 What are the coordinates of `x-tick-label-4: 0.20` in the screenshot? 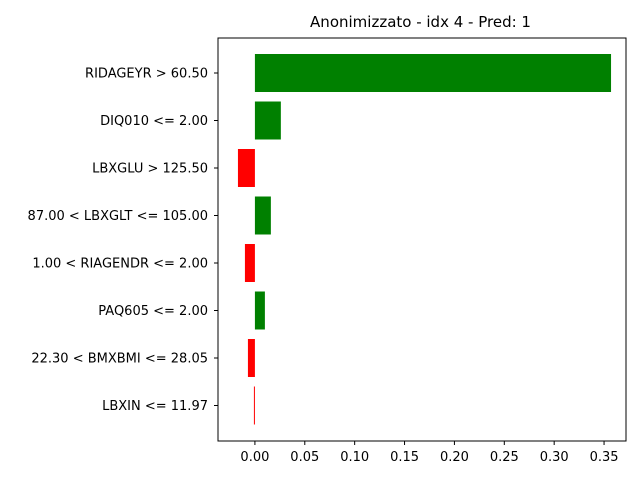 It's located at (454, 457).